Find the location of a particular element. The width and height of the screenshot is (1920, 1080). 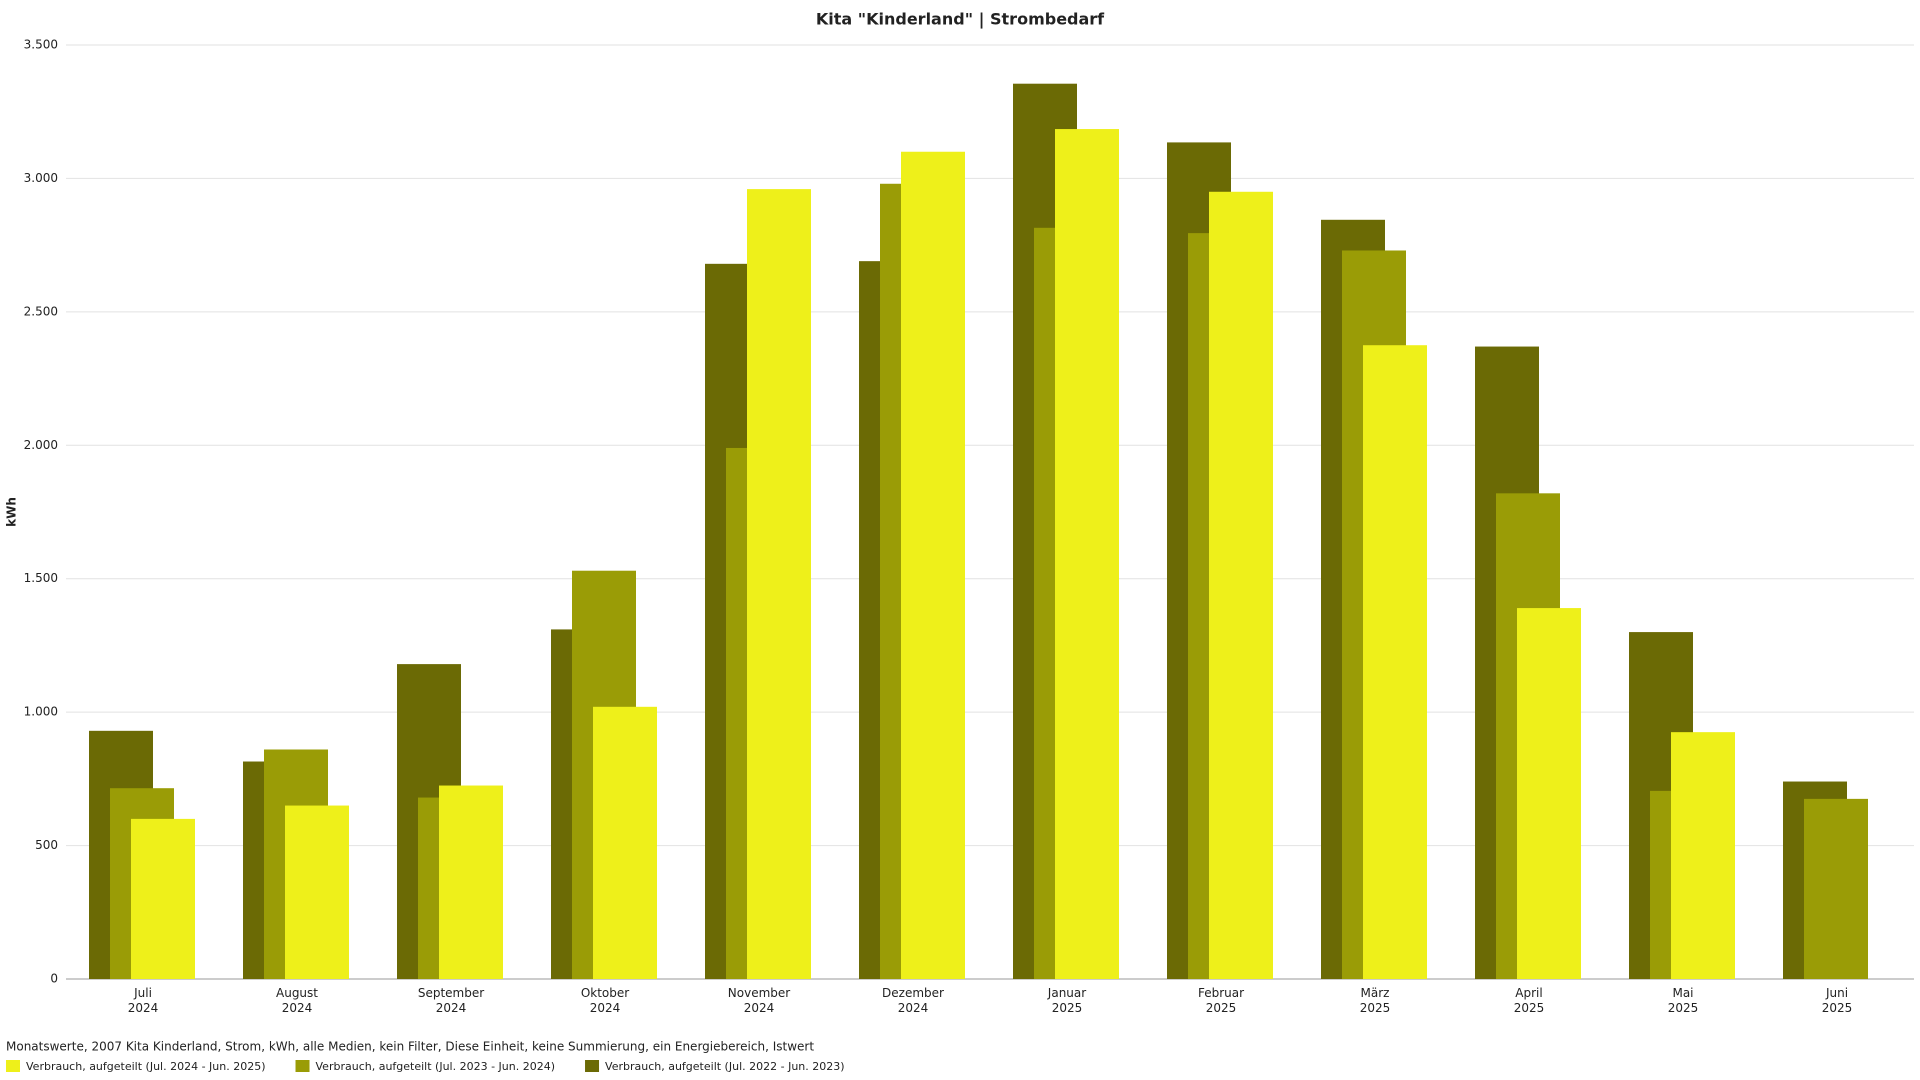

x-tick-label-line: Februar is located at coordinates (1221, 993).